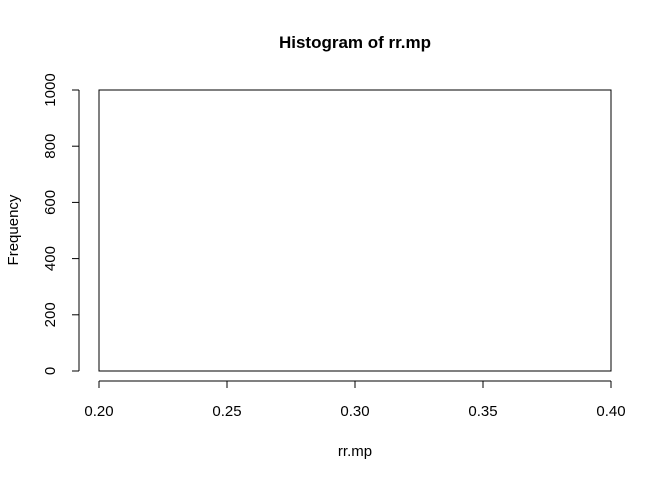 The image size is (672, 480). What do you see at coordinates (98, 411) in the screenshot?
I see `x-tick-label-0: 0.20` at bounding box center [98, 411].